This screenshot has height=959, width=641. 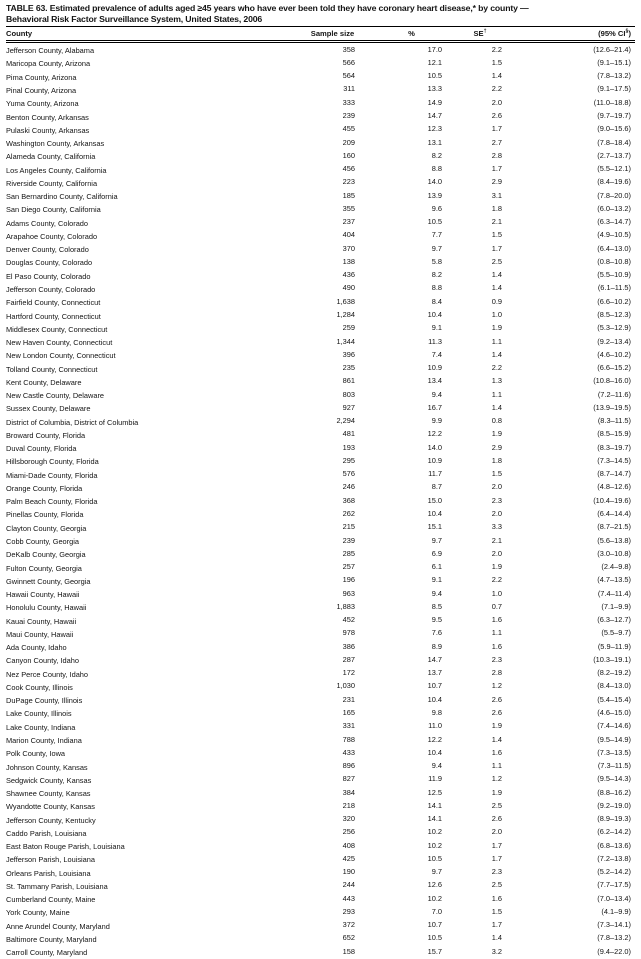 I want to click on percent-cell: 9.7, so click(x=436, y=540).